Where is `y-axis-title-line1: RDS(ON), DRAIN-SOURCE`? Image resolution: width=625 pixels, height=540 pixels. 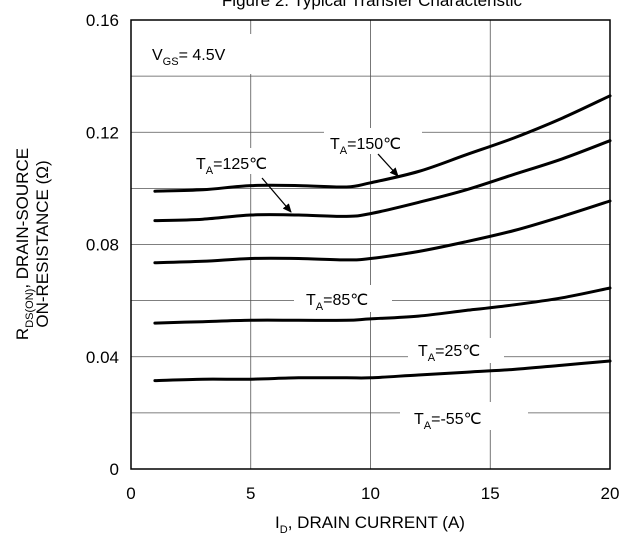 y-axis-title-line1: RDS(ON), DRAIN-SOURCE is located at coordinates (24, 244).